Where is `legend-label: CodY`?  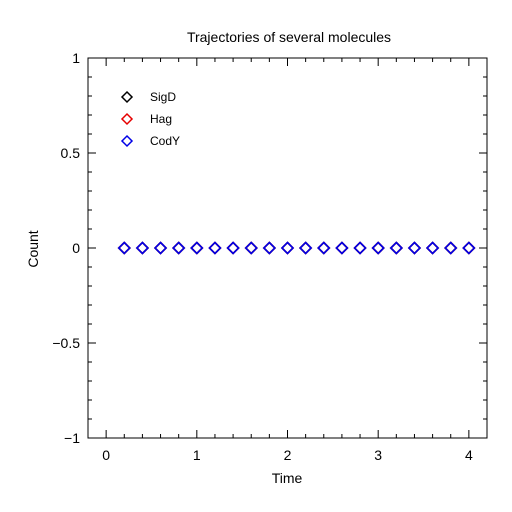 legend-label: CodY is located at coordinates (165, 141).